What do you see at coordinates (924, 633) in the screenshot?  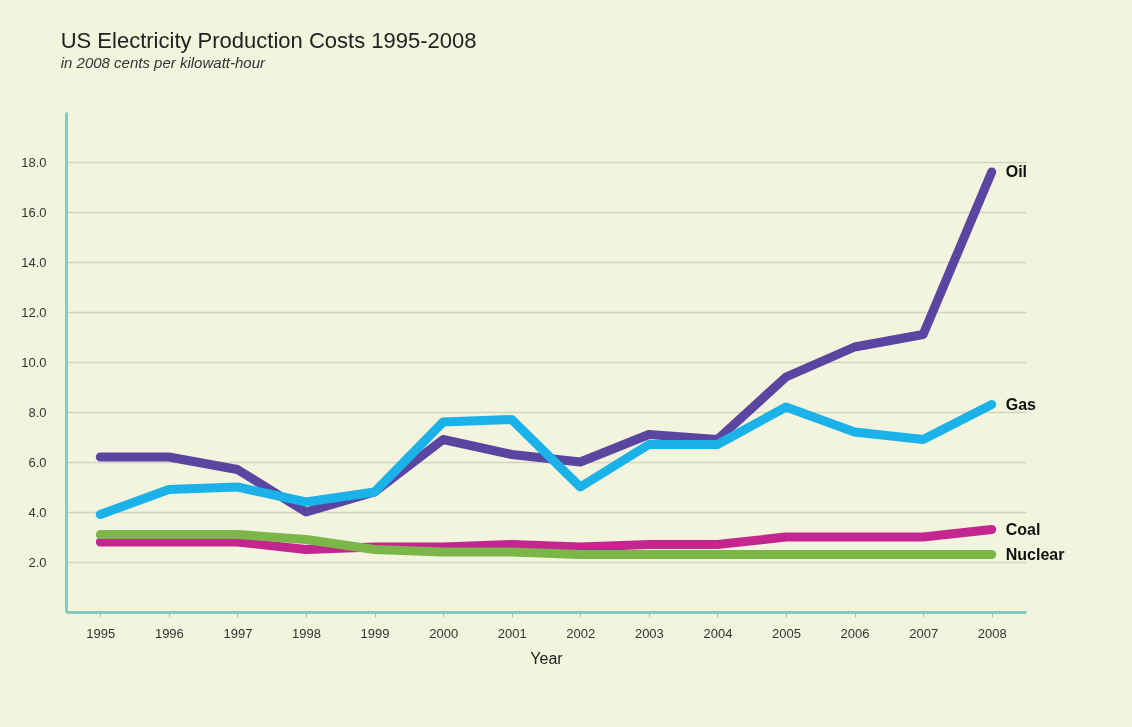 I see `x-tick-label: 2007` at bounding box center [924, 633].